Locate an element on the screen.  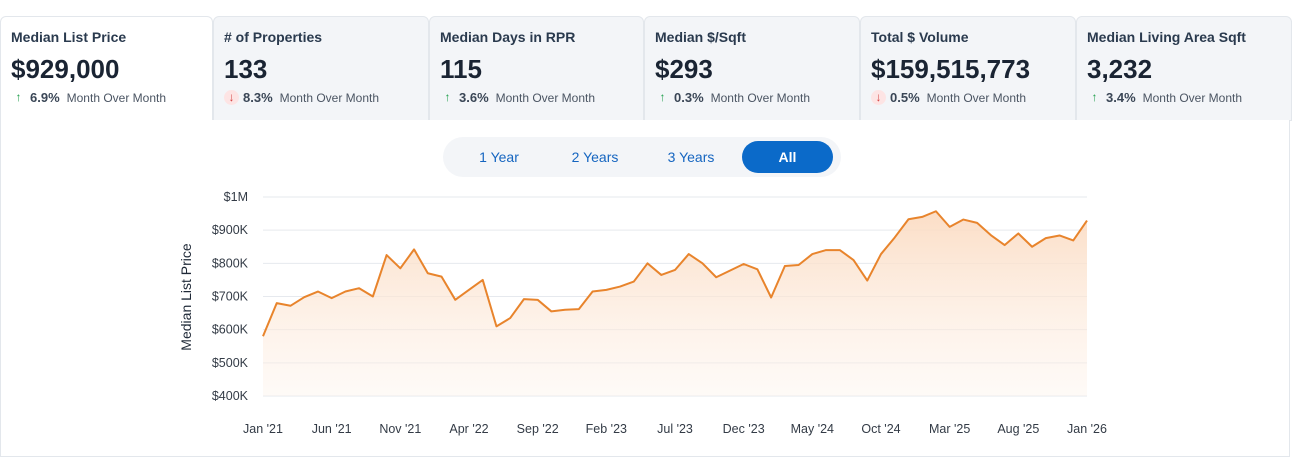
x-tick-label: Apr '22 is located at coordinates (468, 429).